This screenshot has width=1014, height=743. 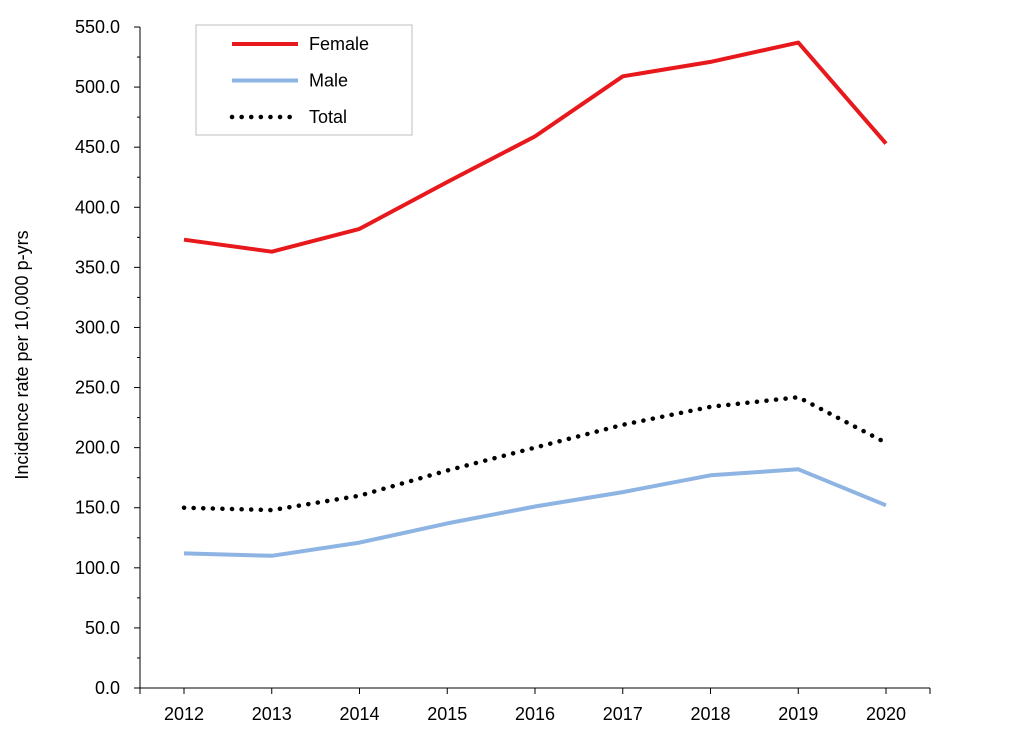 I want to click on series-line-total, so click(x=535, y=453).